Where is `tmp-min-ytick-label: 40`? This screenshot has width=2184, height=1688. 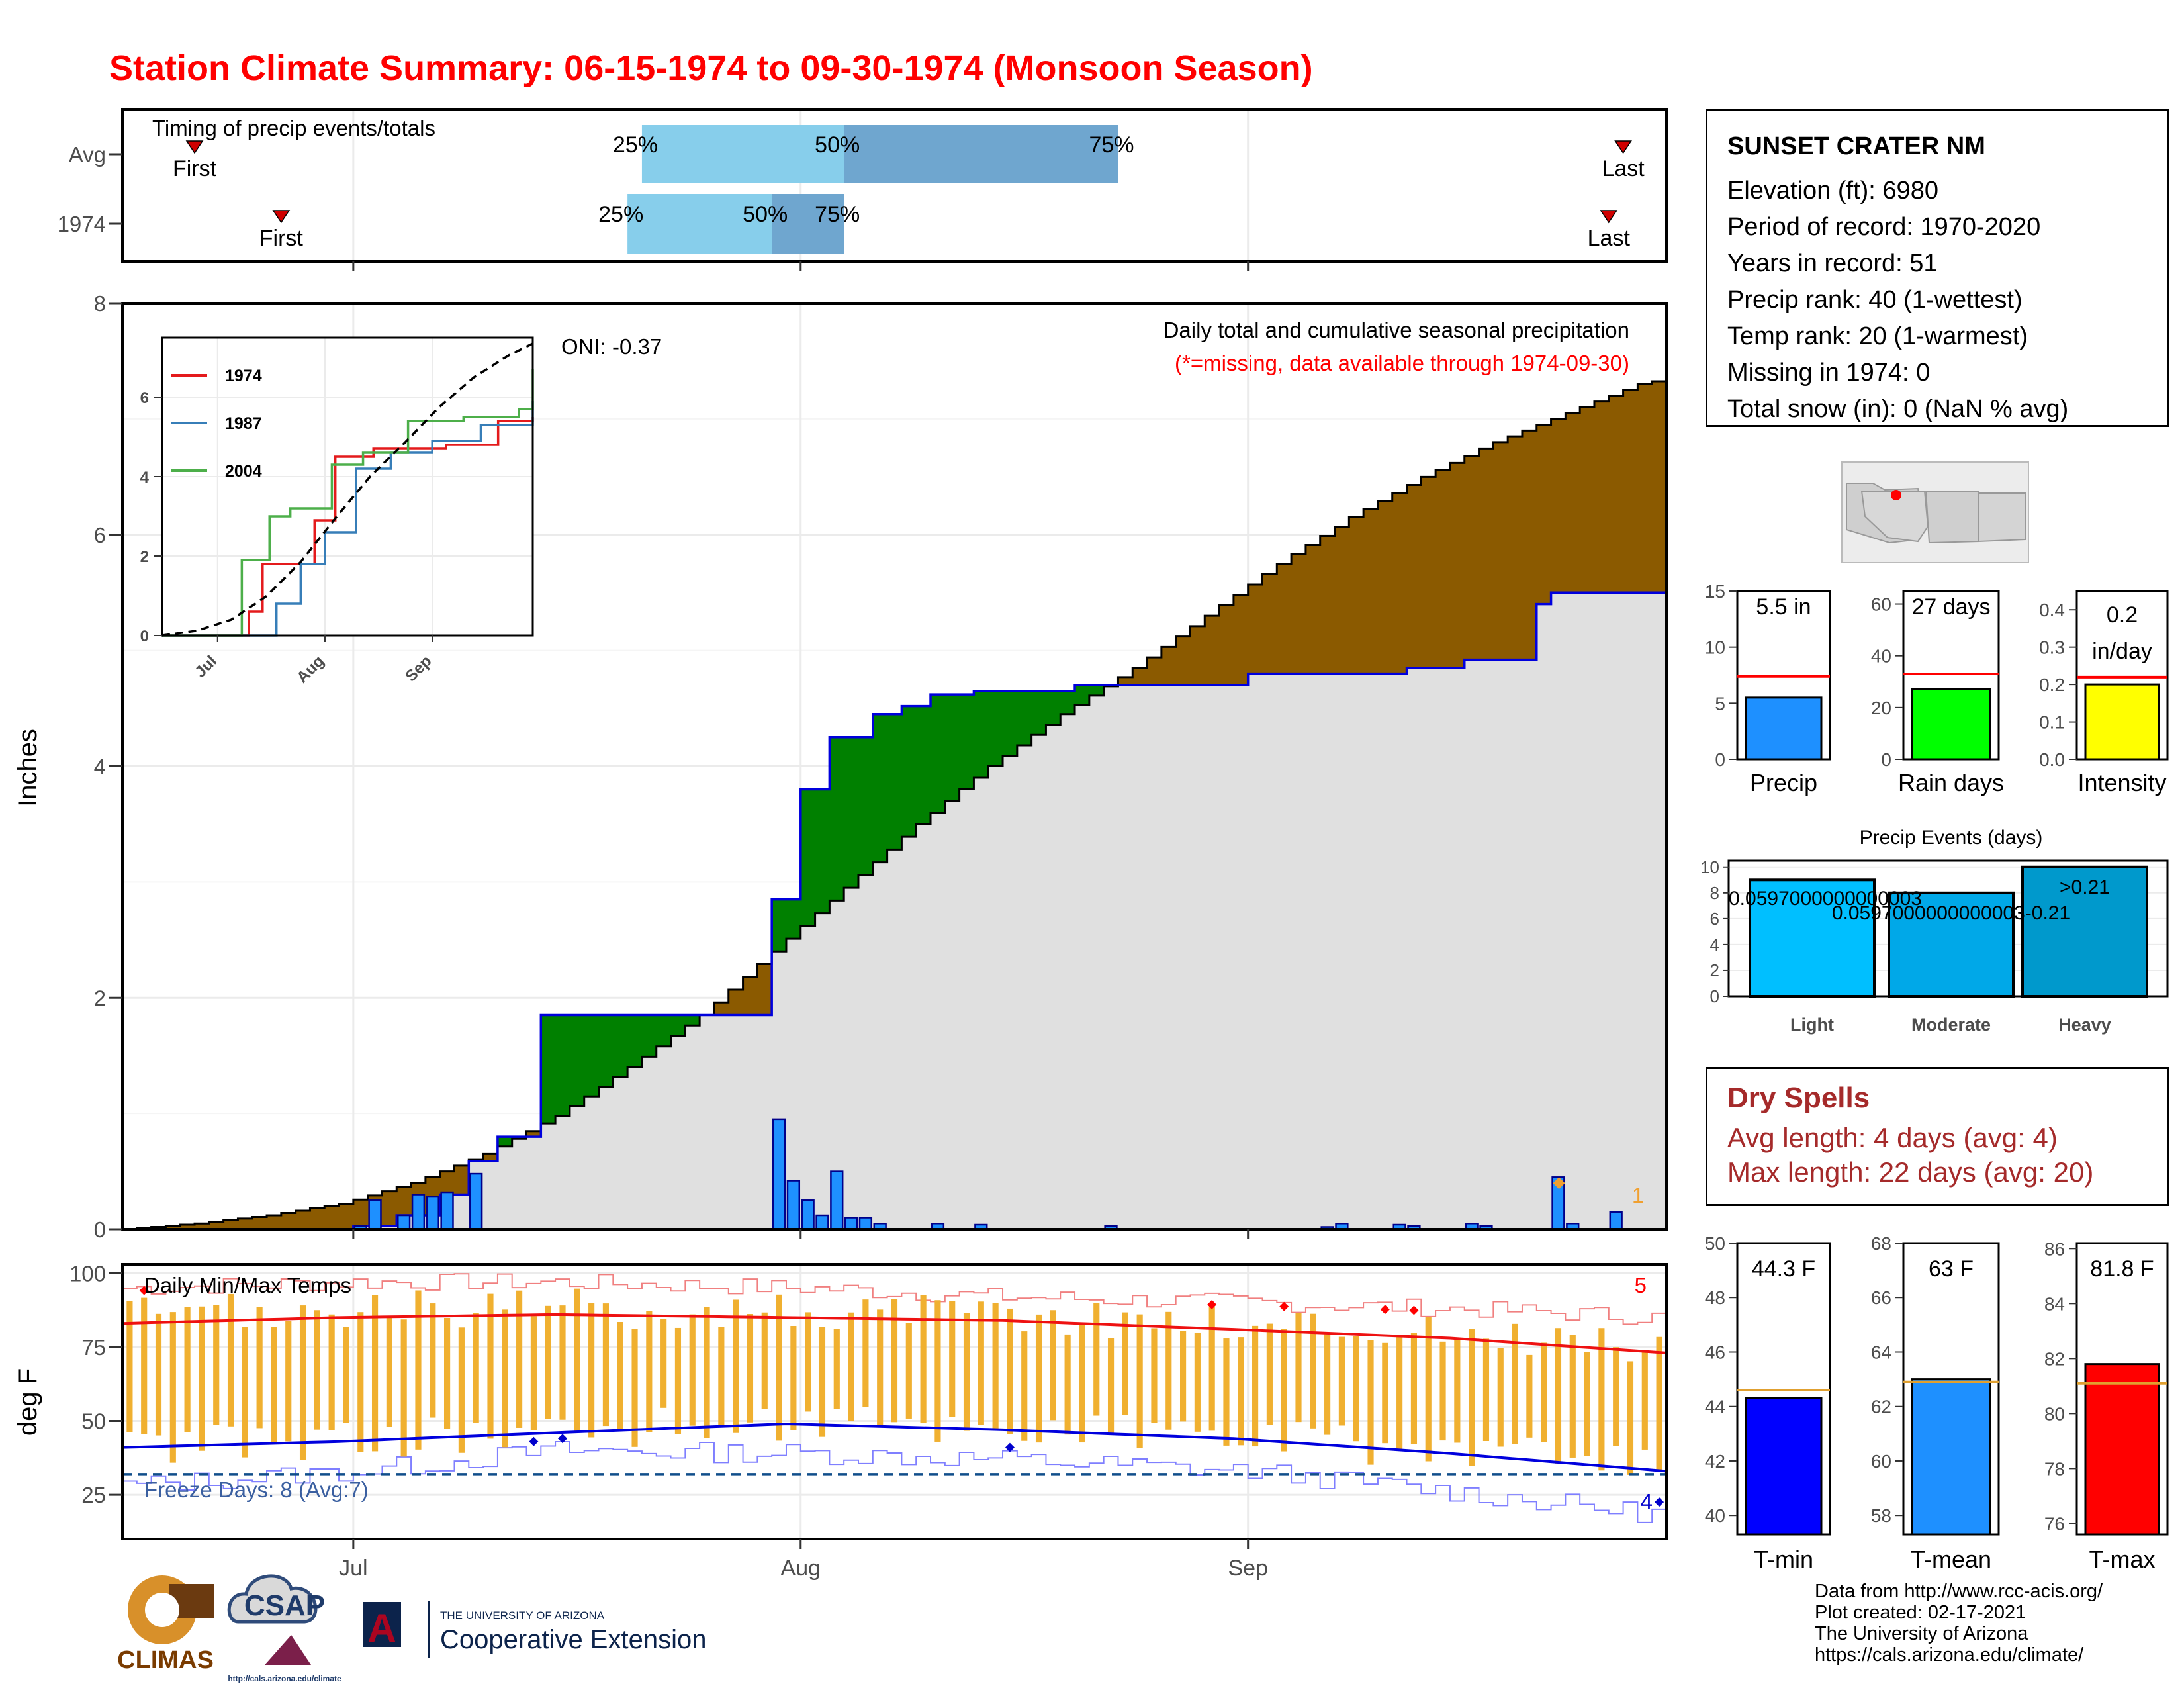 tmp-min-ytick-label: 40 is located at coordinates (1715, 1515).